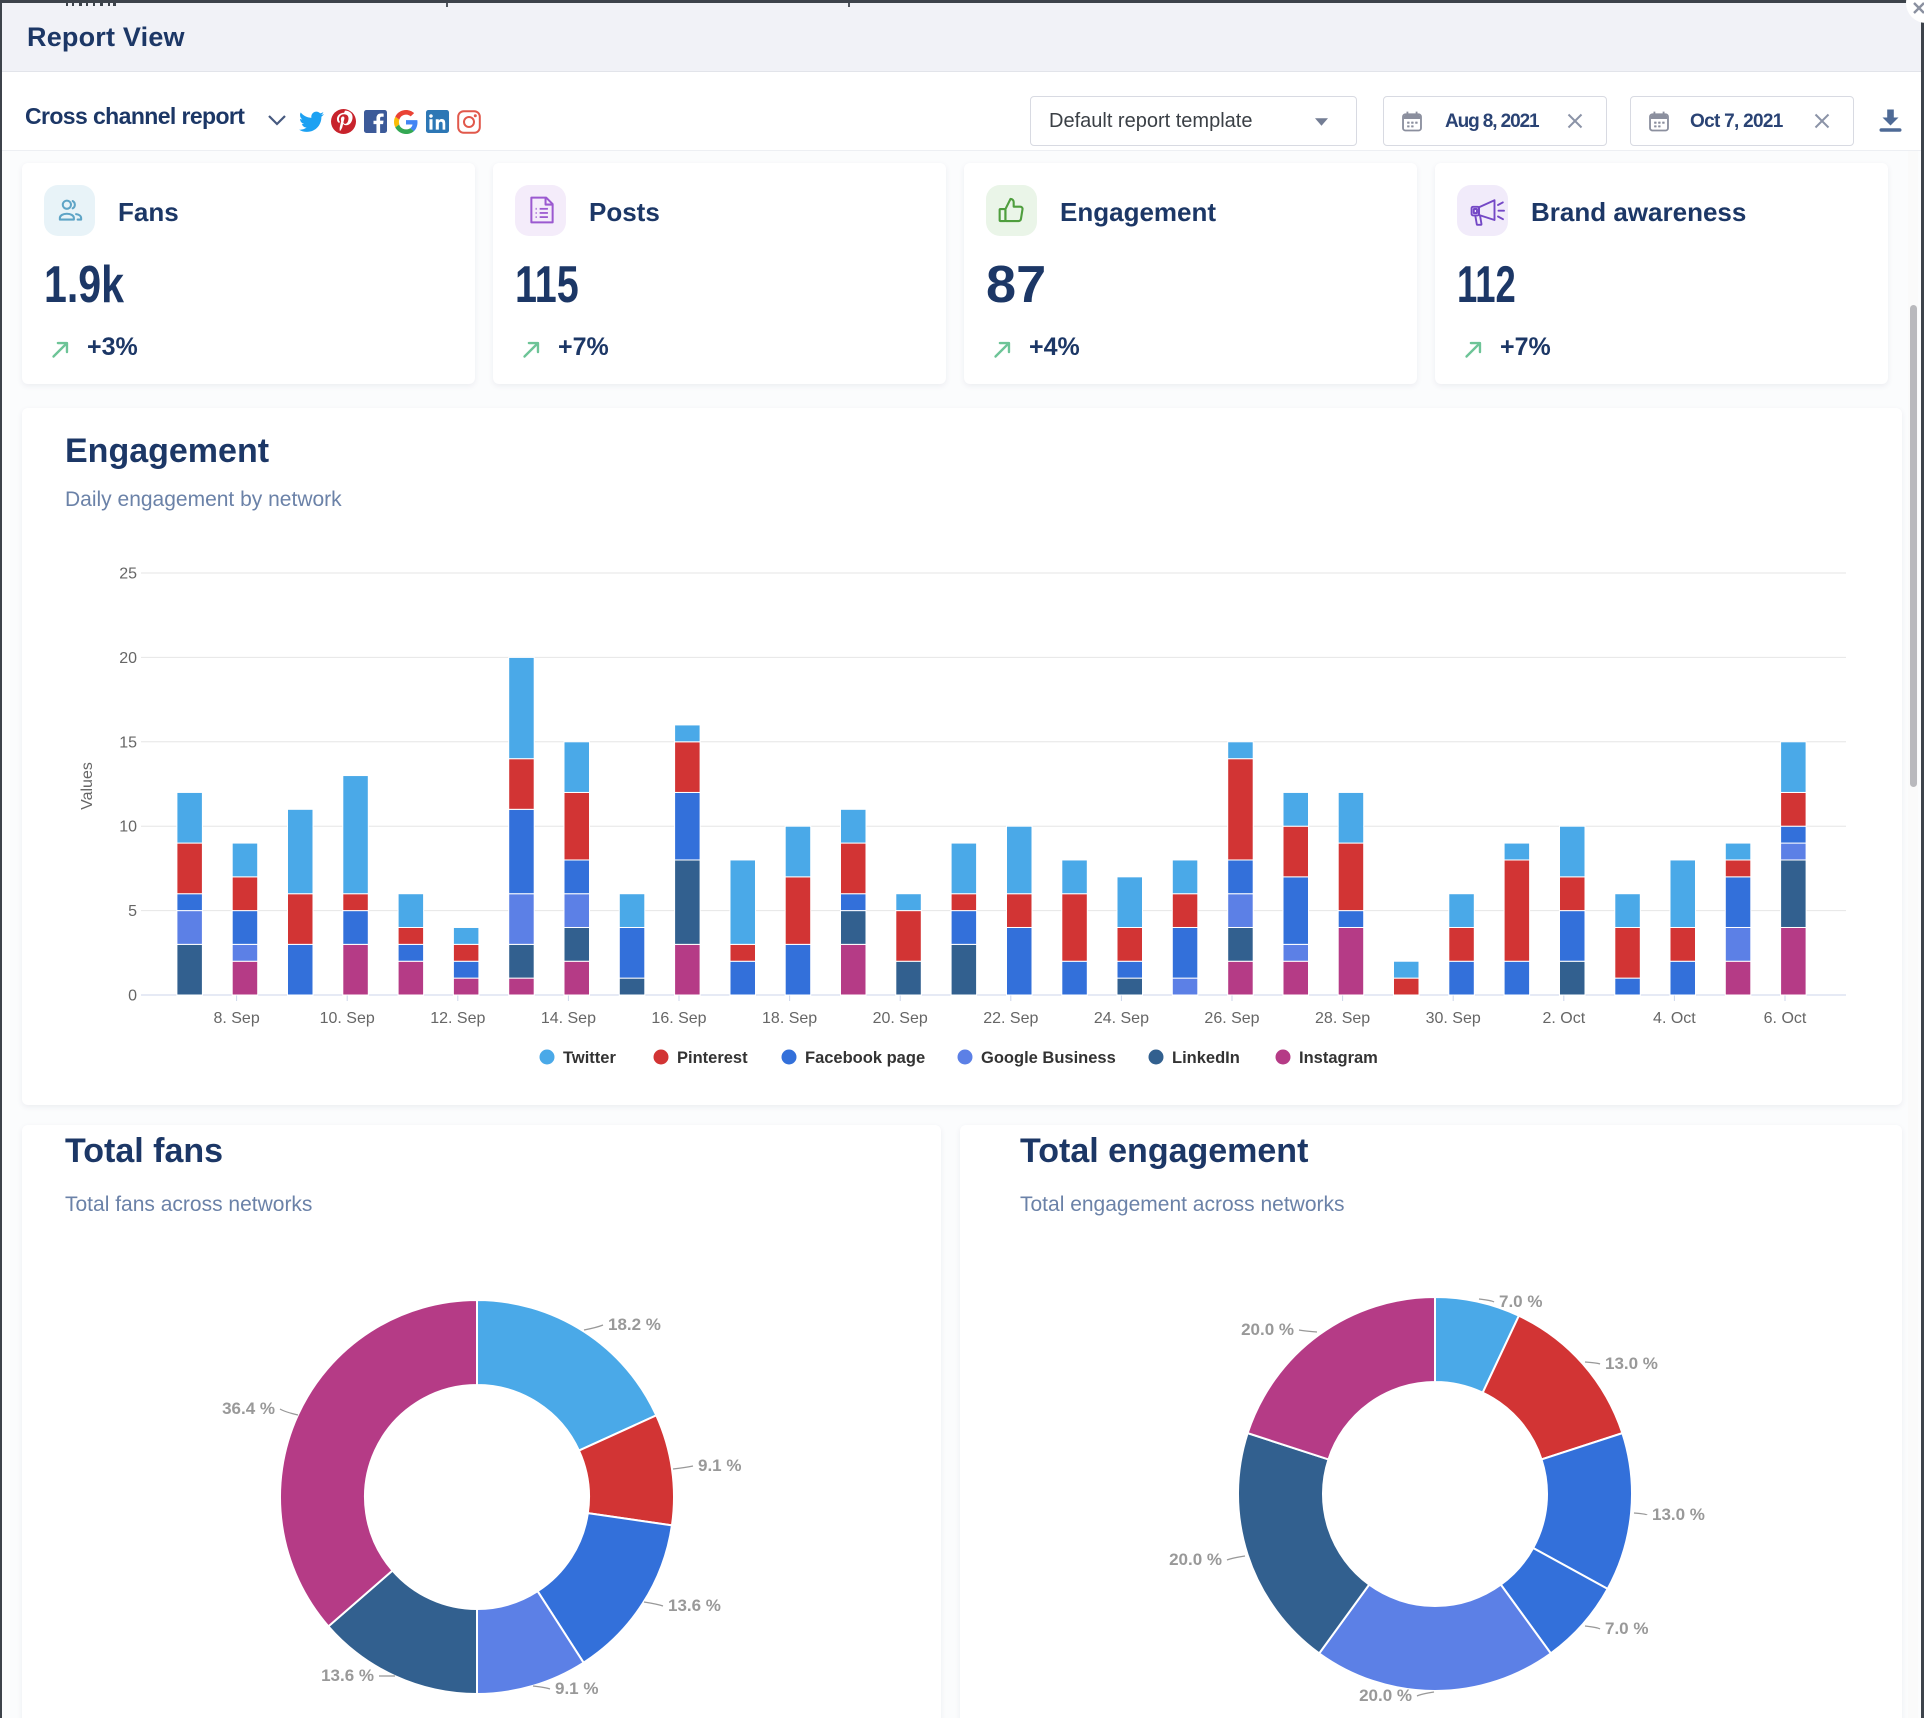 This screenshot has width=1924, height=1718. I want to click on svg-text: 16. Sep, so click(678, 1018).